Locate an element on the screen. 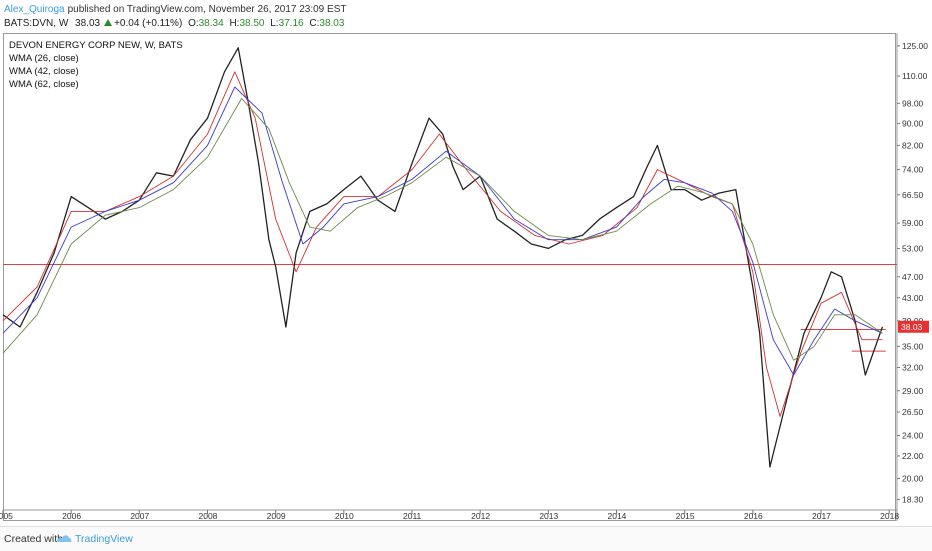 The image size is (932, 551). x-tick-label: 2005 is located at coordinates (6, 516).